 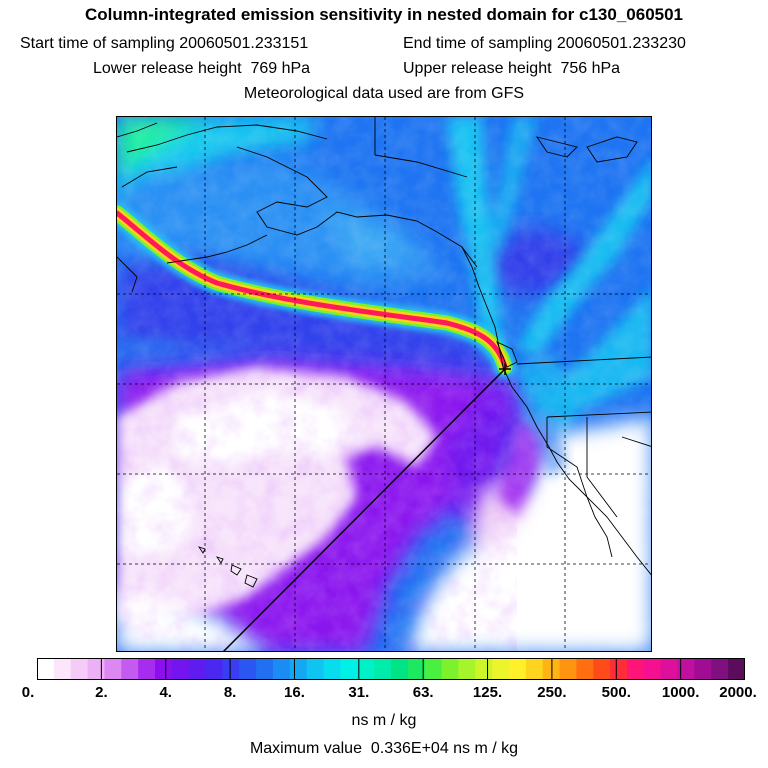 I want to click on met-data-note: Meteorological data used are from GFS, so click(x=384, y=93).